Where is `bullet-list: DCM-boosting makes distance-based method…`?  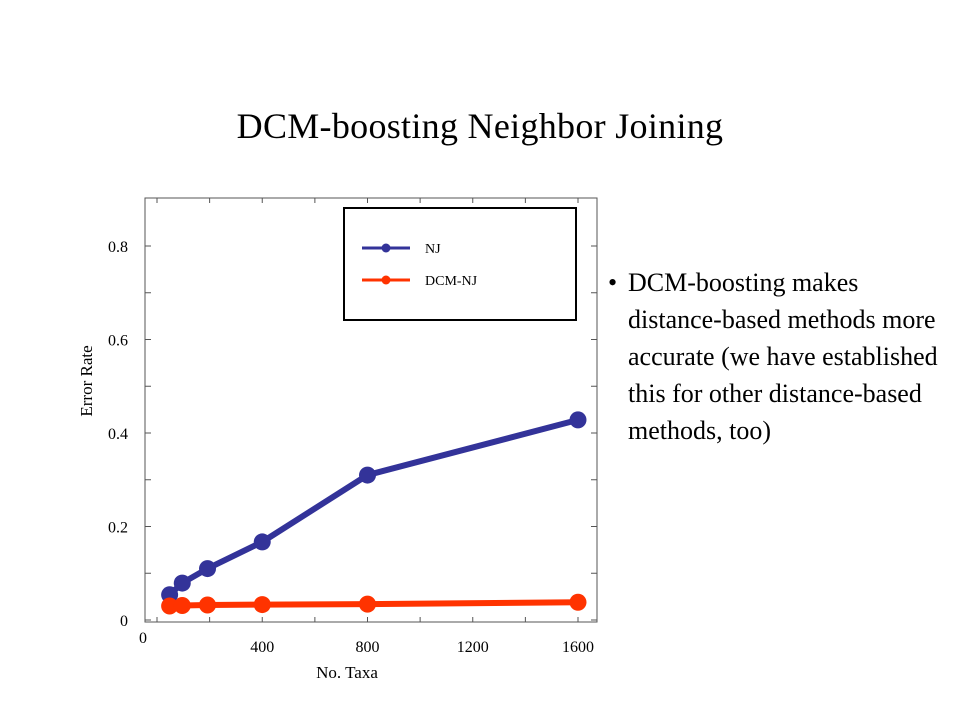
bullet-list: DCM-boosting makes distance-based method… is located at coordinates (778, 356).